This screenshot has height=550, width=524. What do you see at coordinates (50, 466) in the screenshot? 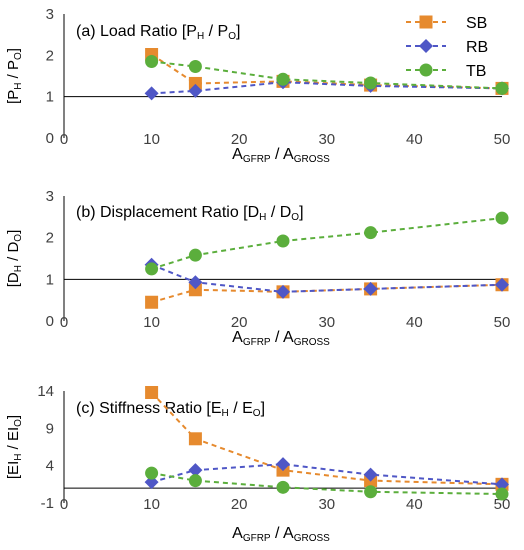
I see `y-tick-label: 4` at bounding box center [50, 466].